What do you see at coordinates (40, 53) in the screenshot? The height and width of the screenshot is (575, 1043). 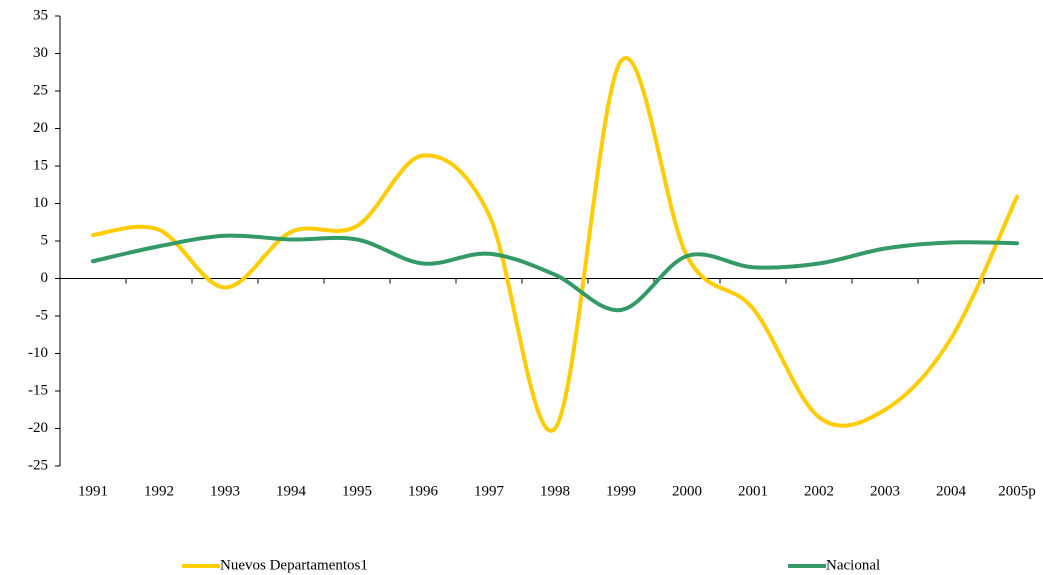 I see `y-tick-label: 30` at bounding box center [40, 53].